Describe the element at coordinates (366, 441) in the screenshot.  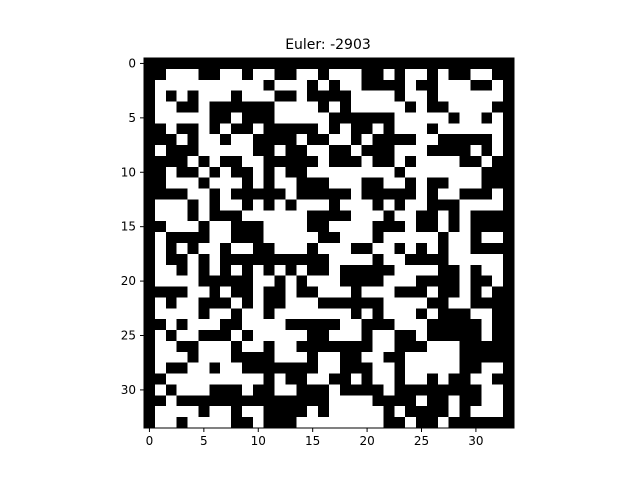
I see `x-tick-label: 20` at that location.